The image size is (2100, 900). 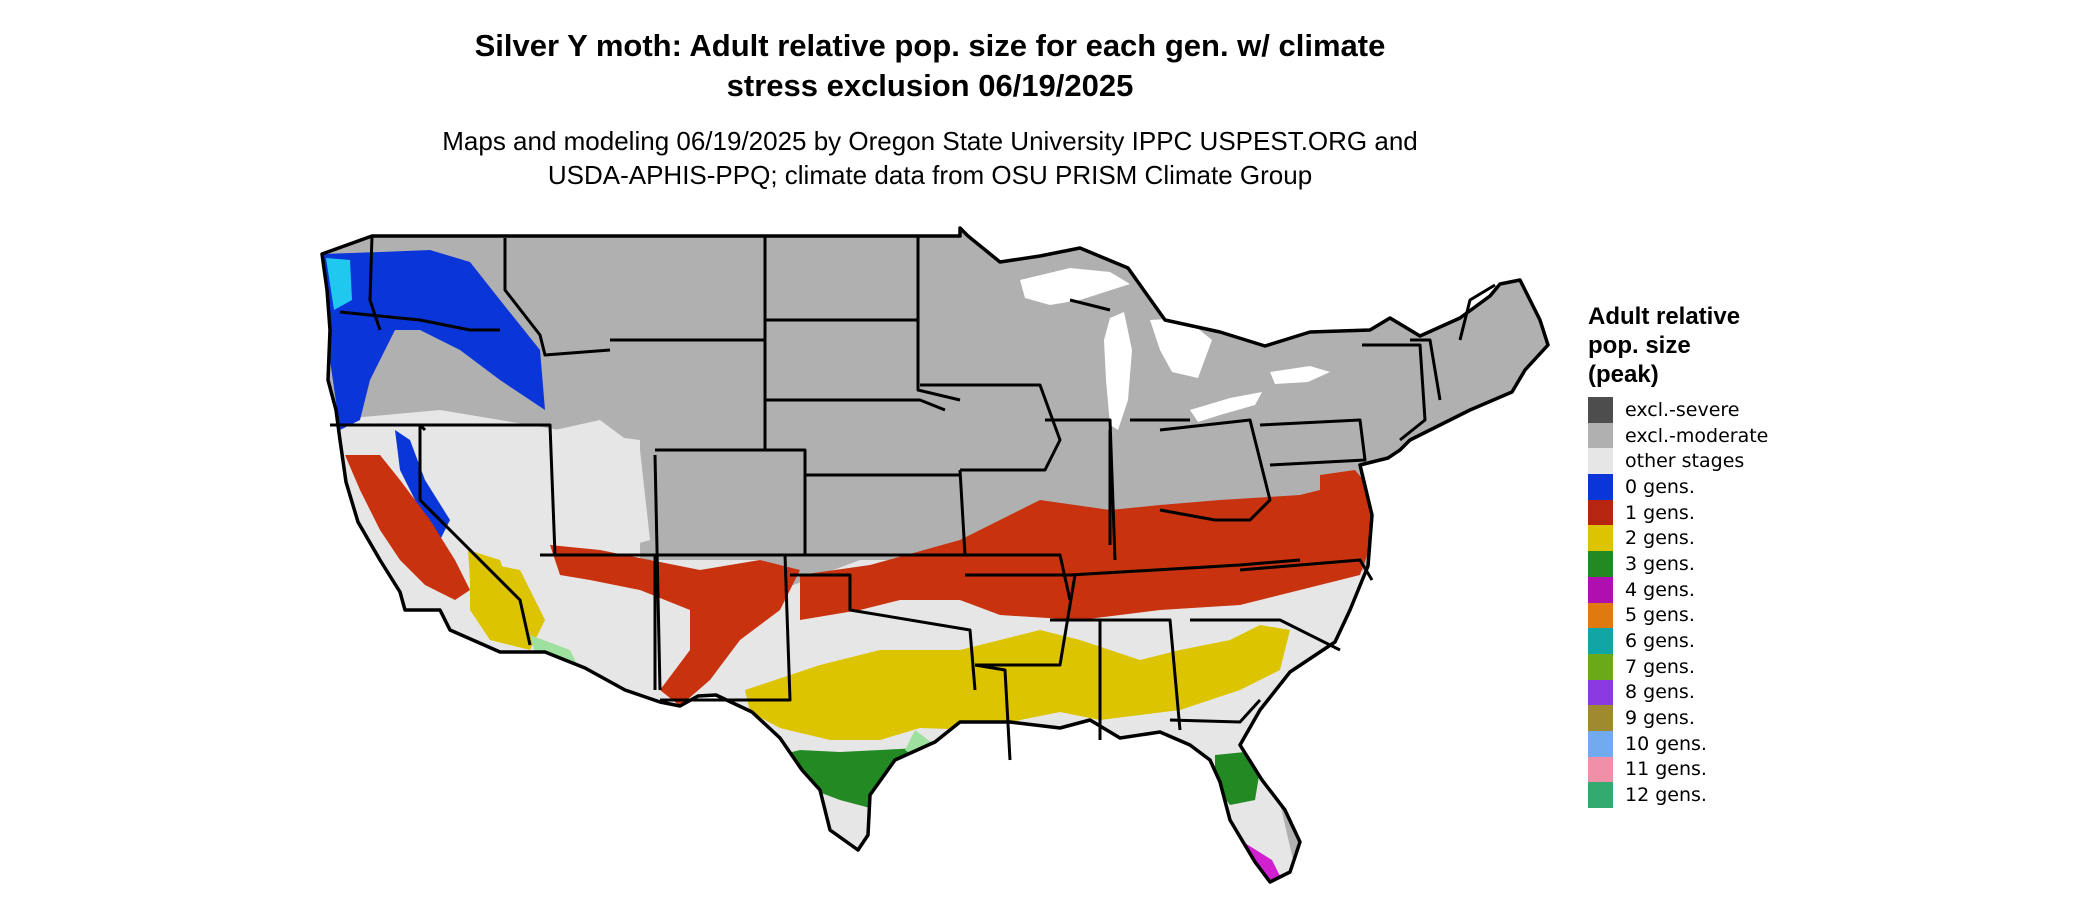 I want to click on border-nm-tx, so click(x=726, y=628).